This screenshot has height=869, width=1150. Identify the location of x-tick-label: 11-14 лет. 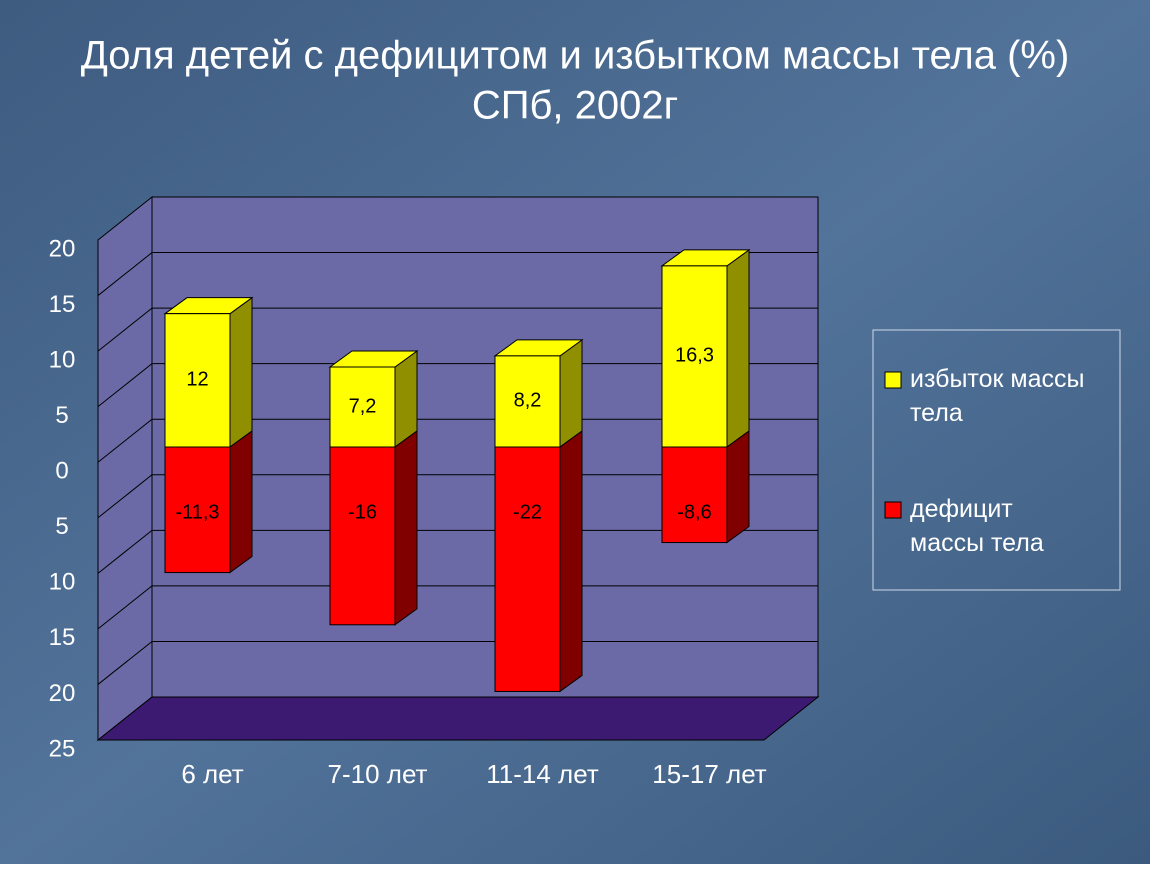
(542, 774).